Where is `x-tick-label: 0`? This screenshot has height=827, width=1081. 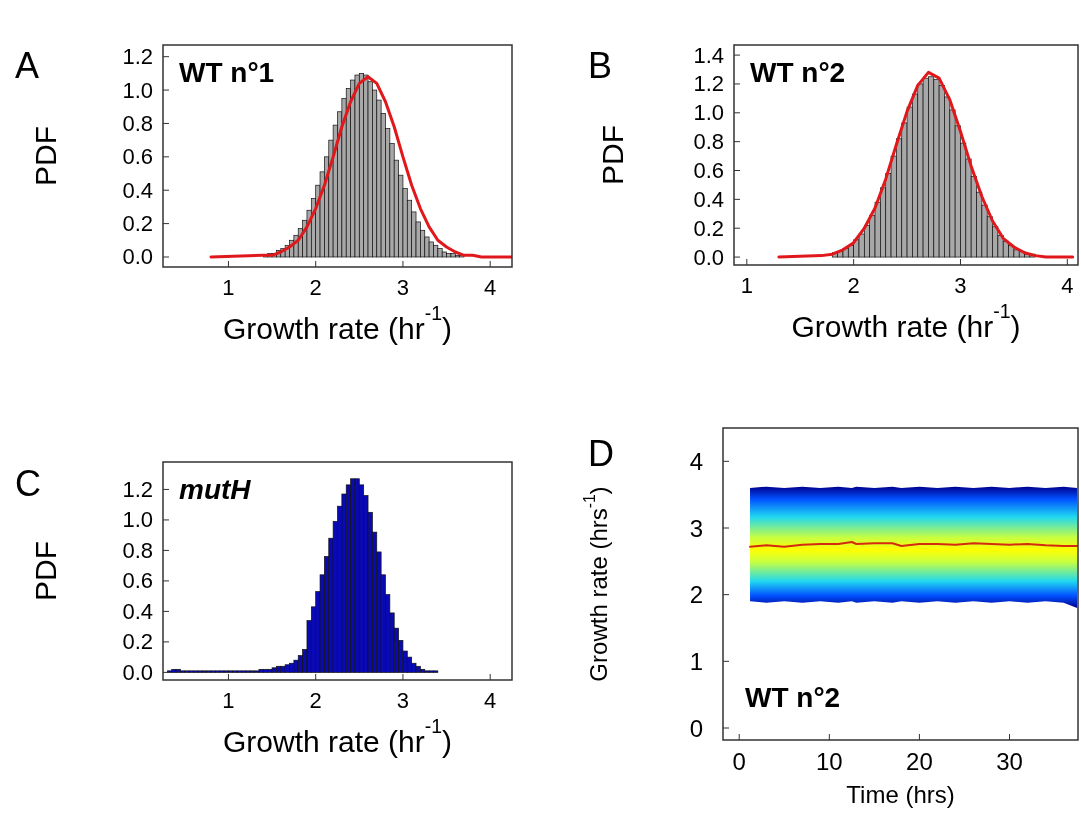 x-tick-label: 0 is located at coordinates (739, 761).